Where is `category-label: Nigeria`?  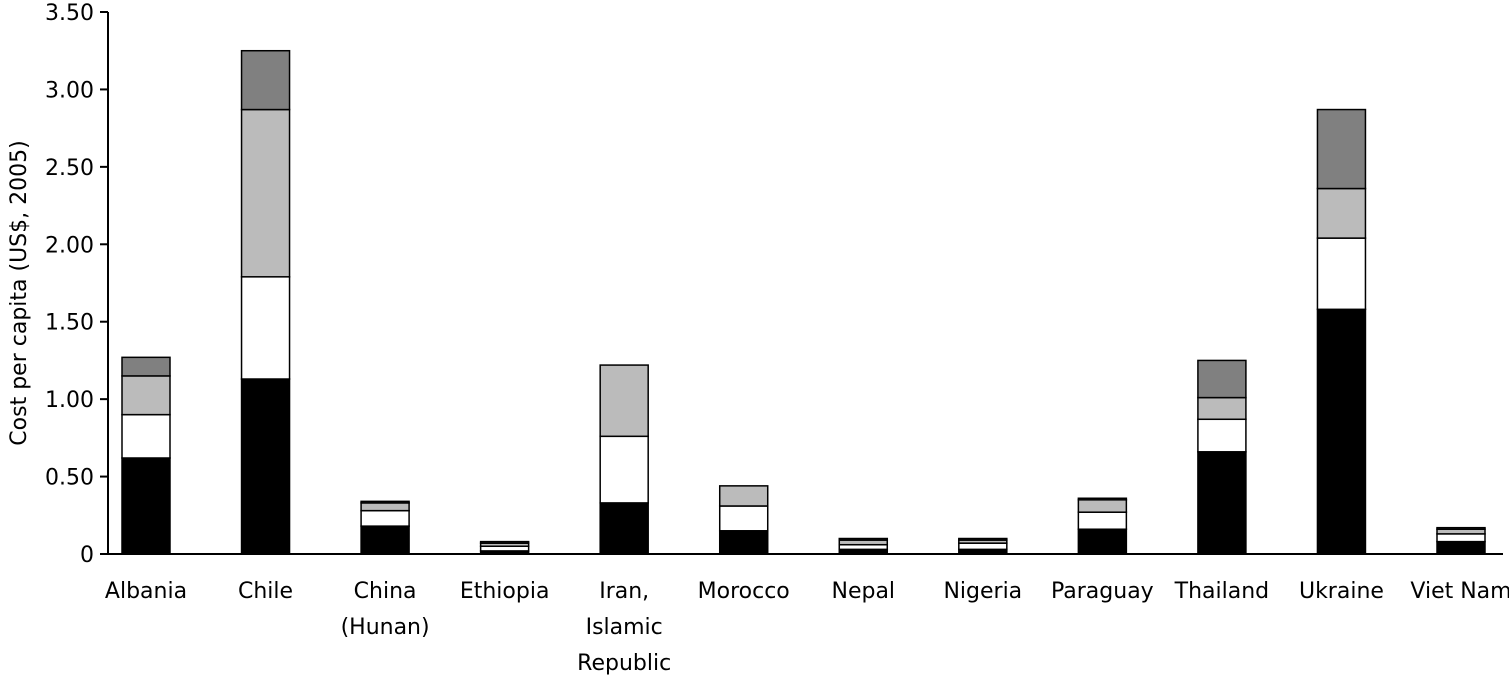 category-label: Nigeria is located at coordinates (982, 591).